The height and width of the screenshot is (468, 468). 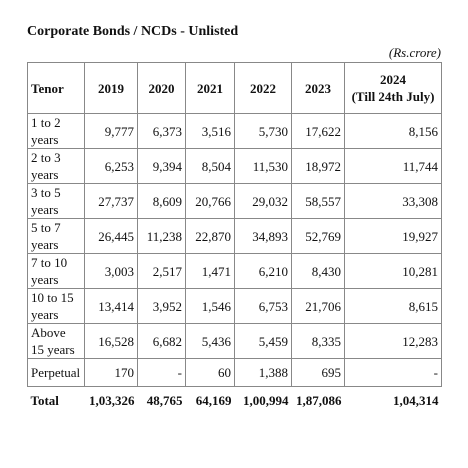 I want to click on header-tenor: Tenor, so click(x=56, y=88).